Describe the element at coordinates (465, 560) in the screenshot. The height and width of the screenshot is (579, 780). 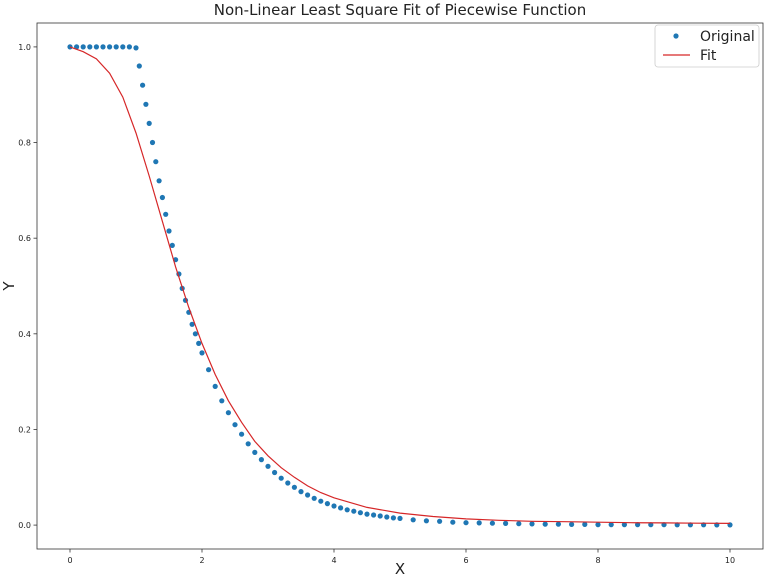
I see `x-tick-label: 6` at that location.